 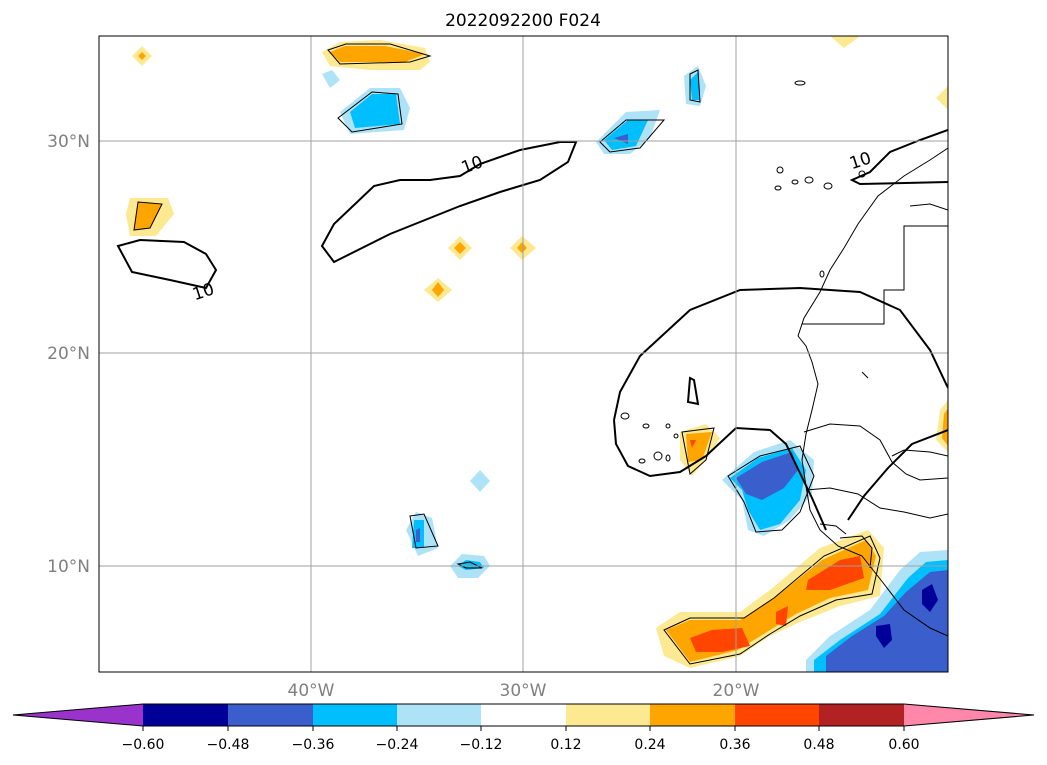 What do you see at coordinates (649, 745) in the screenshot?
I see `colorbar-tick-label: 0.24` at bounding box center [649, 745].